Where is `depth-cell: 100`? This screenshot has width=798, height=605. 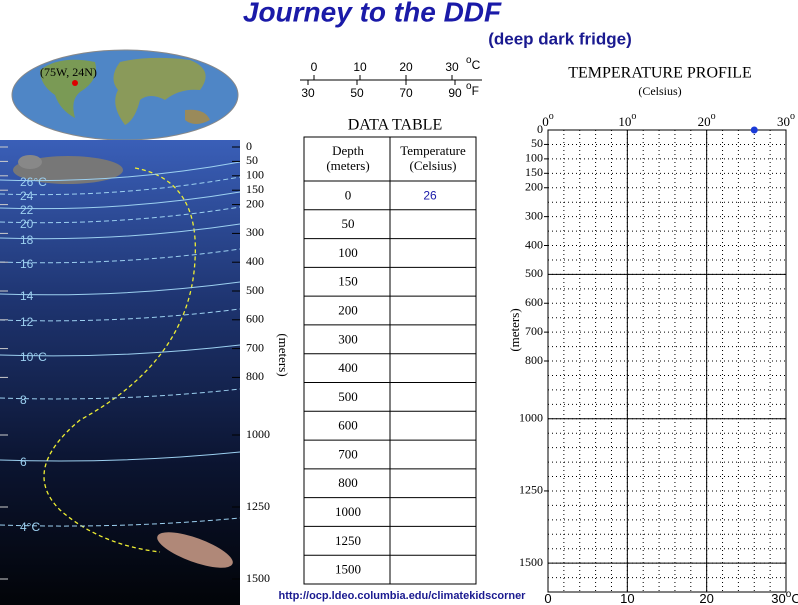 depth-cell: 100 is located at coordinates (348, 252).